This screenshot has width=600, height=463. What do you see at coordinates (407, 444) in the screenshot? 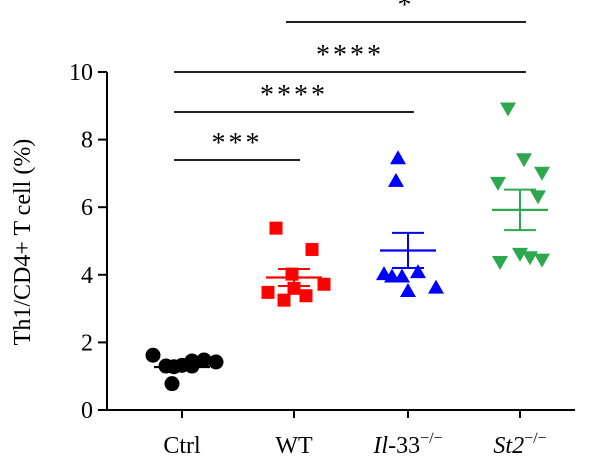
I see `x-tick-label: Il-33−/−` at bounding box center [407, 444].